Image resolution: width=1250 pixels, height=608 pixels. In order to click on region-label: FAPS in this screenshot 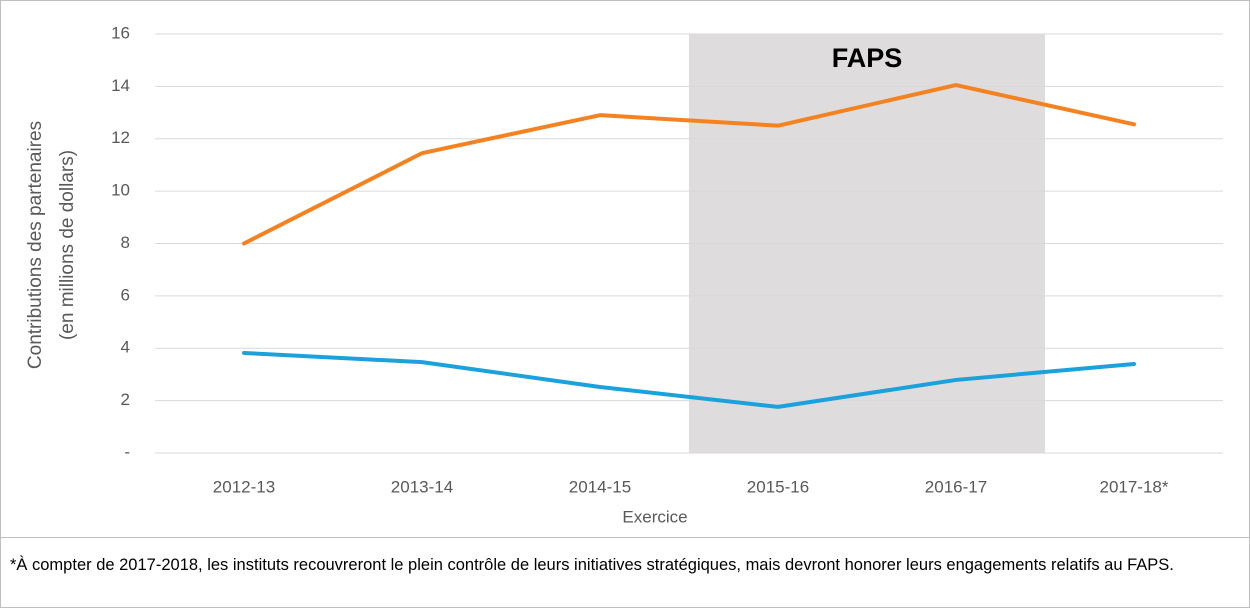, I will do `click(867, 58)`.